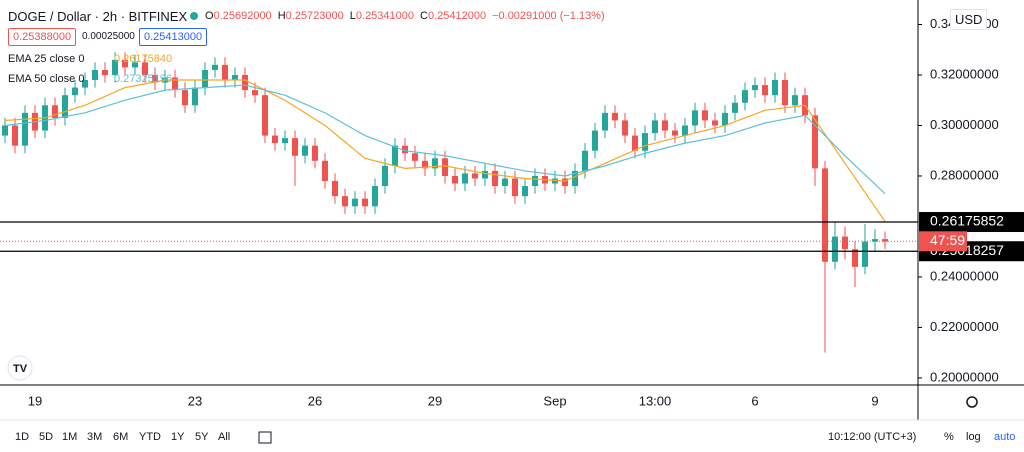 The image size is (1024, 452). What do you see at coordinates (265, 437) in the screenshot?
I see `calendar-icon` at bounding box center [265, 437].